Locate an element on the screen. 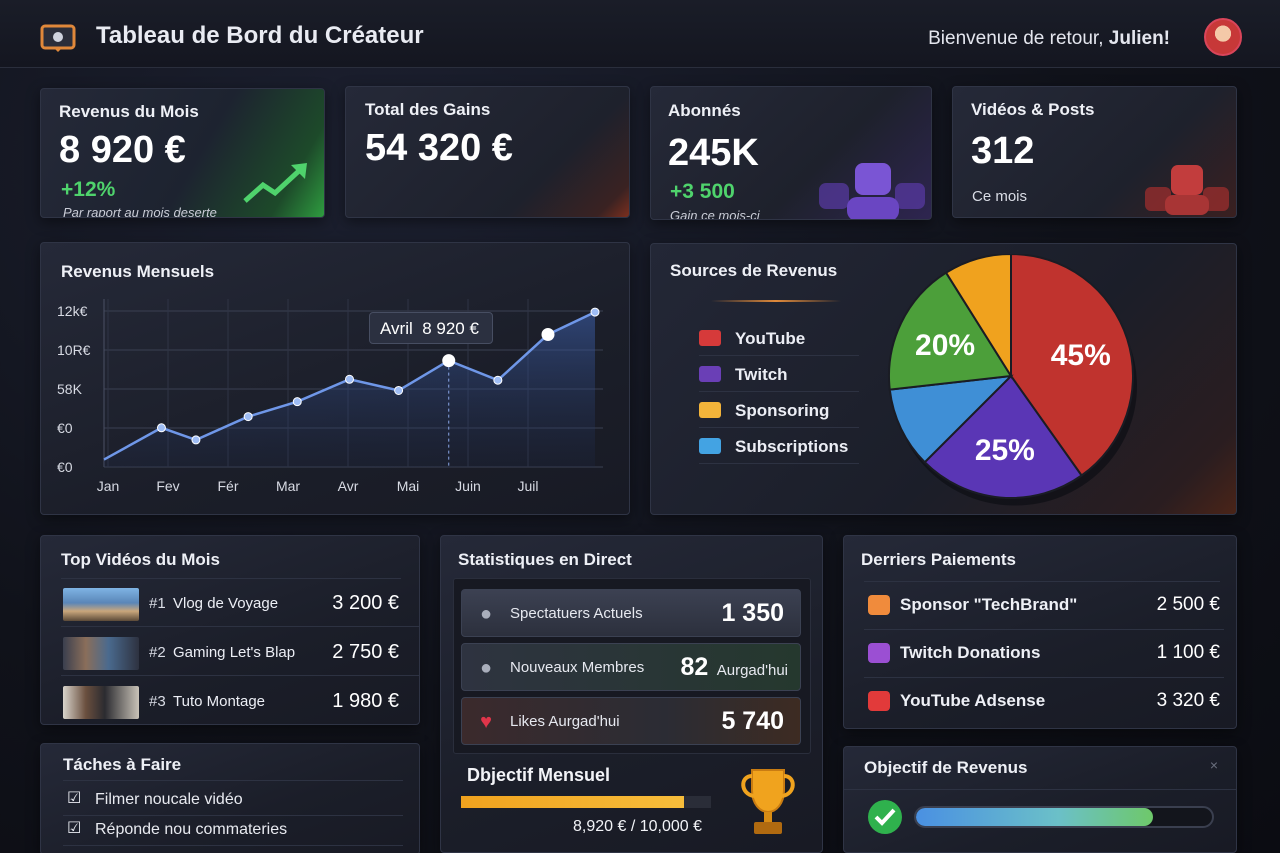  app-title: Tableau de Bord du Créateur is located at coordinates (260, 35).